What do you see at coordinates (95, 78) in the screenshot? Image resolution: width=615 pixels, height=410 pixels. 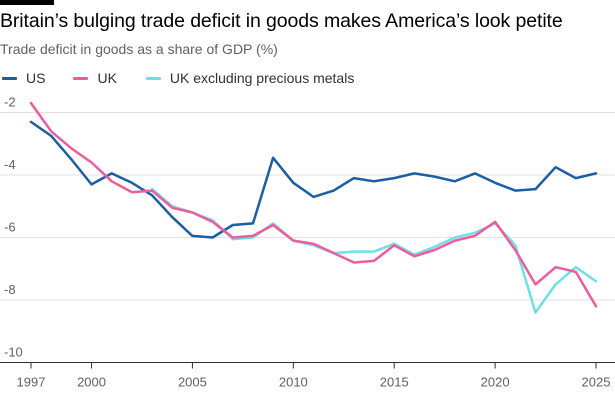 I see `legend-item-uk: UK` at bounding box center [95, 78].